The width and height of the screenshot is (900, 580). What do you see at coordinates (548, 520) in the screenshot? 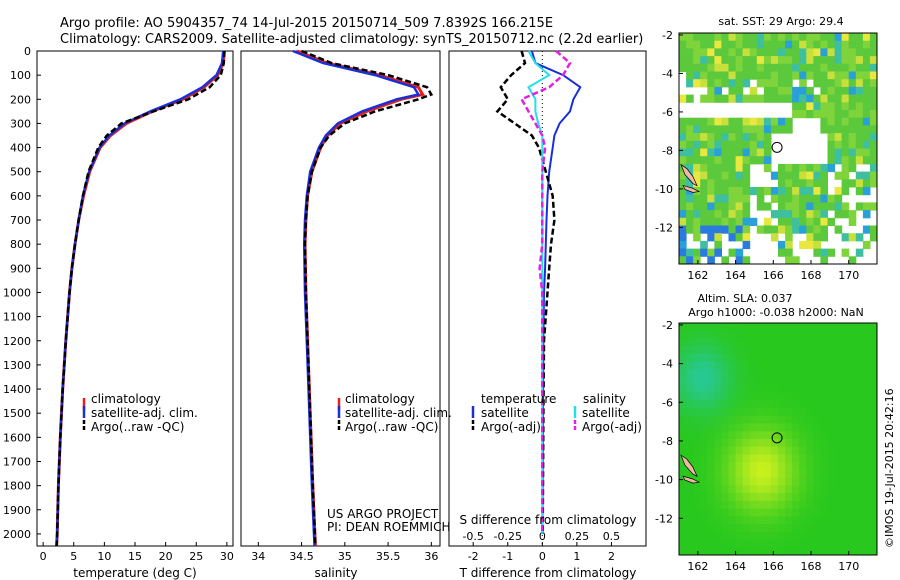
I see `diff-s-xlabel: S difference from climatology` at bounding box center [548, 520].